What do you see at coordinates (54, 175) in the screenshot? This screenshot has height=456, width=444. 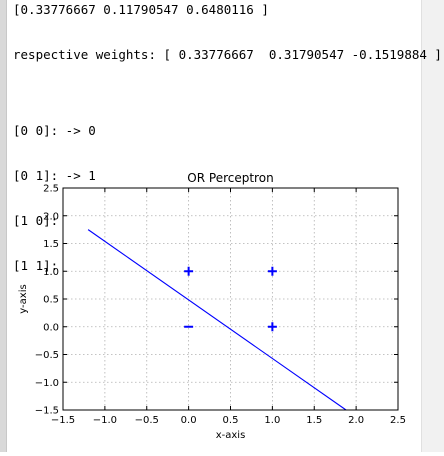 I see `truth-table-row: [0 1]: -> 1` at bounding box center [54, 175].